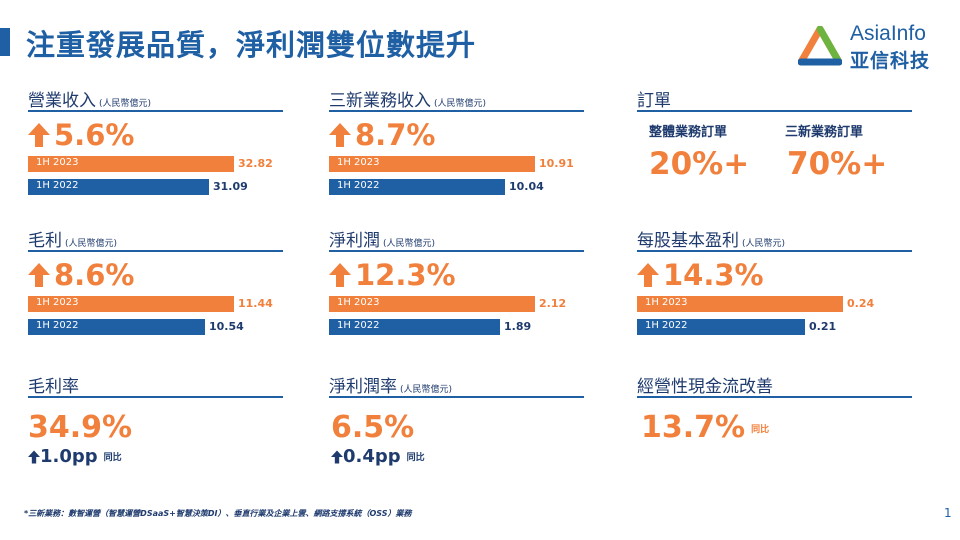 The height and width of the screenshot is (540, 960). What do you see at coordinates (688, 241) in the screenshot?
I see `section-title: 每股基本盈利` at bounding box center [688, 241].